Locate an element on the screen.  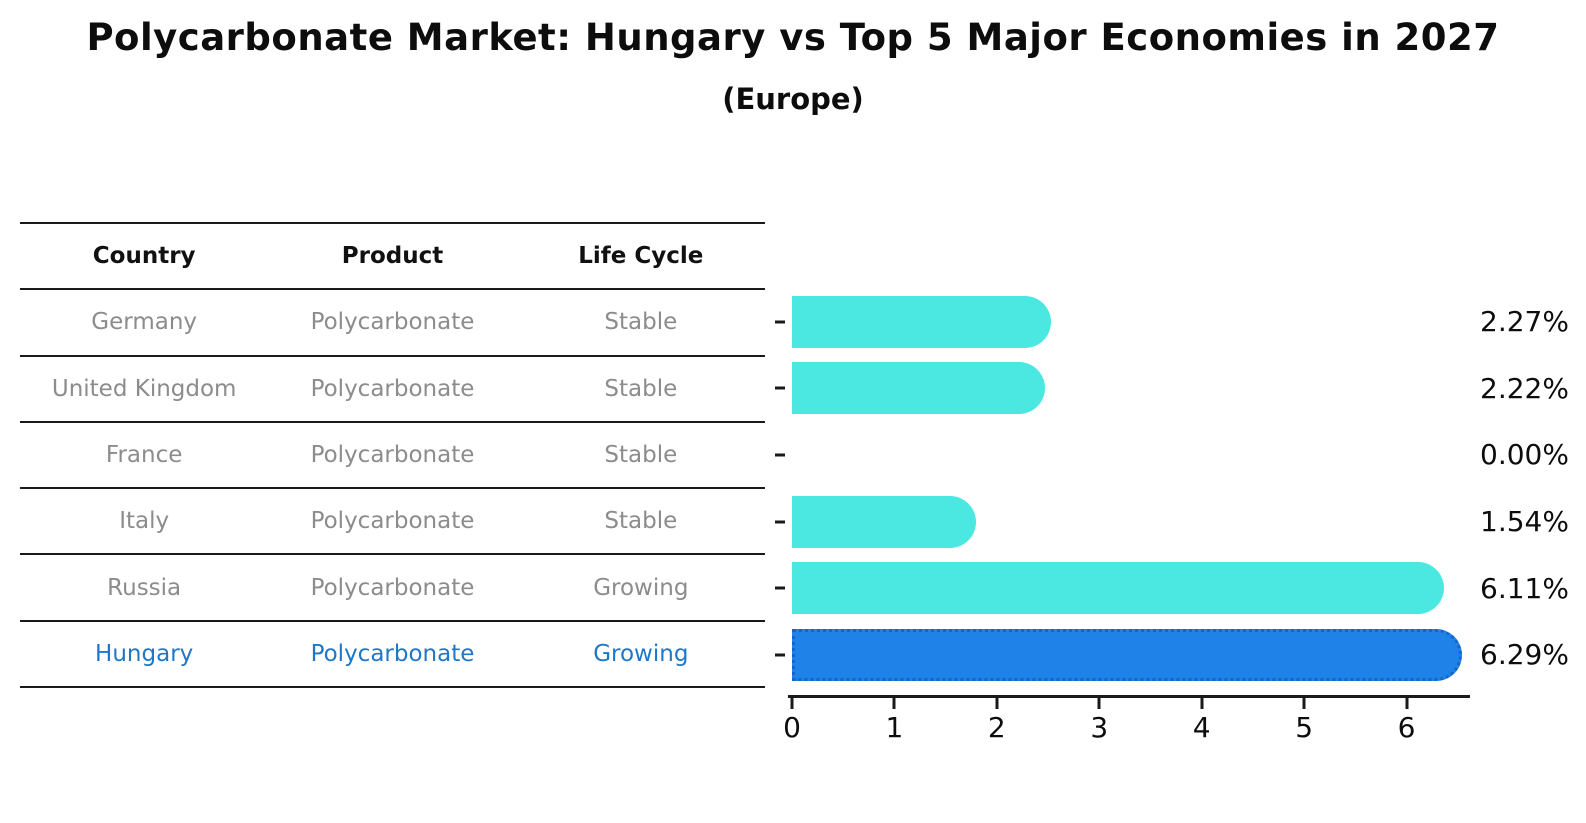
value-label-france: 0.00% is located at coordinates (1524, 455).